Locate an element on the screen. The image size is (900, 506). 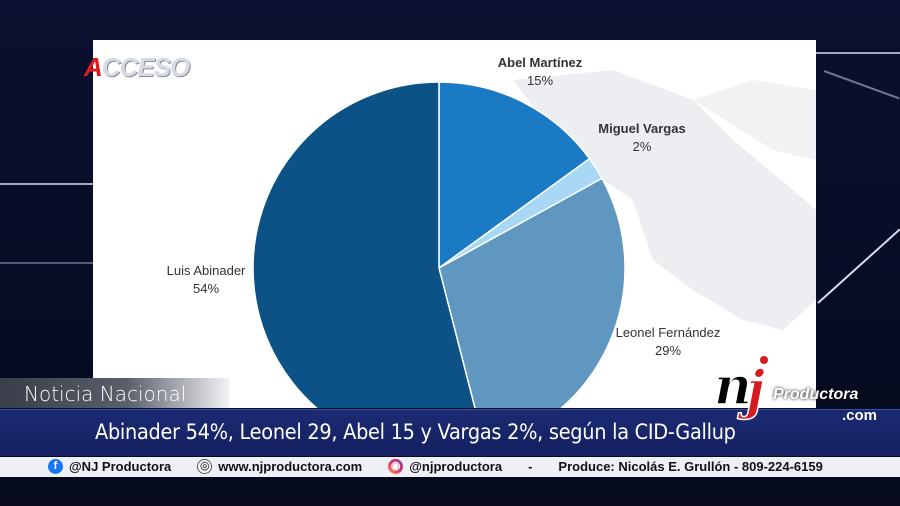
slice-label-luis: Luis Abinader 54% is located at coordinates (206, 280).